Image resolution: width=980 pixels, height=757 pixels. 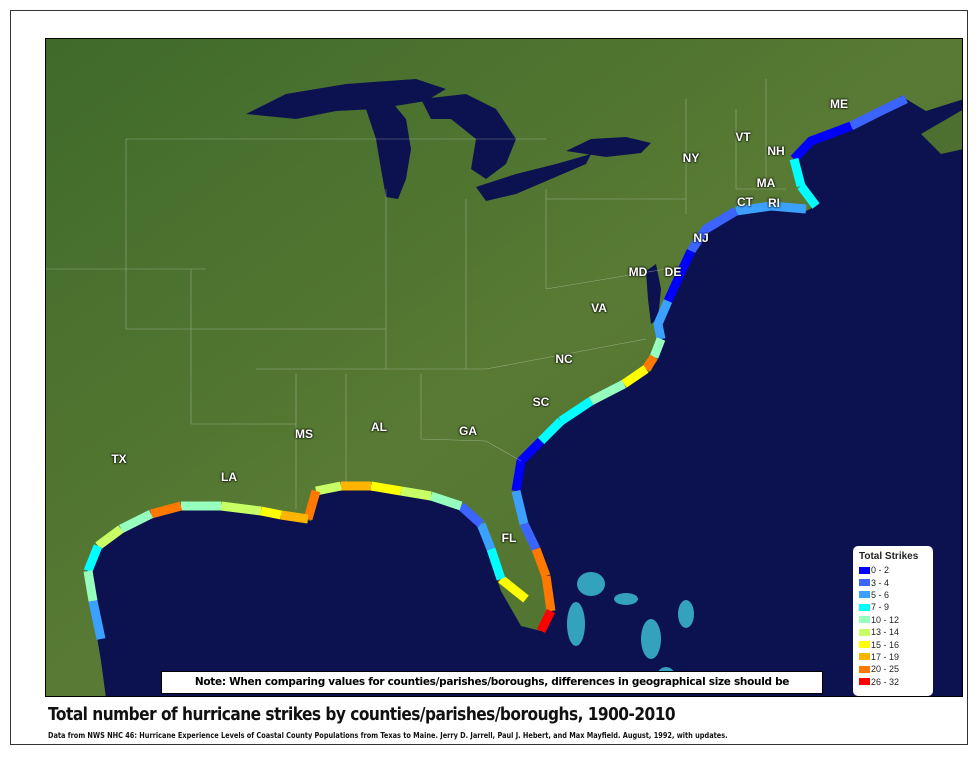 What do you see at coordinates (880, 570) in the screenshot?
I see `legend-label: 0 - 2` at bounding box center [880, 570].